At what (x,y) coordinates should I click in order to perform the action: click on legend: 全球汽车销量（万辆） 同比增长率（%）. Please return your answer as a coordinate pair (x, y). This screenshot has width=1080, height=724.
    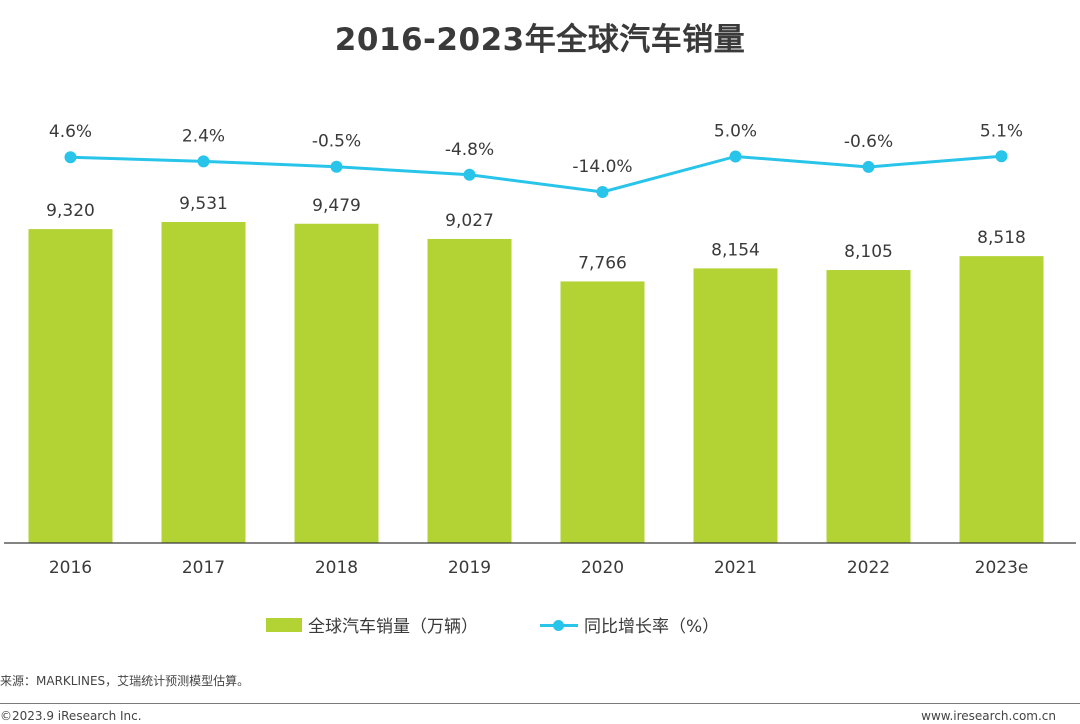
    Looking at the image, I should click on (540, 625).